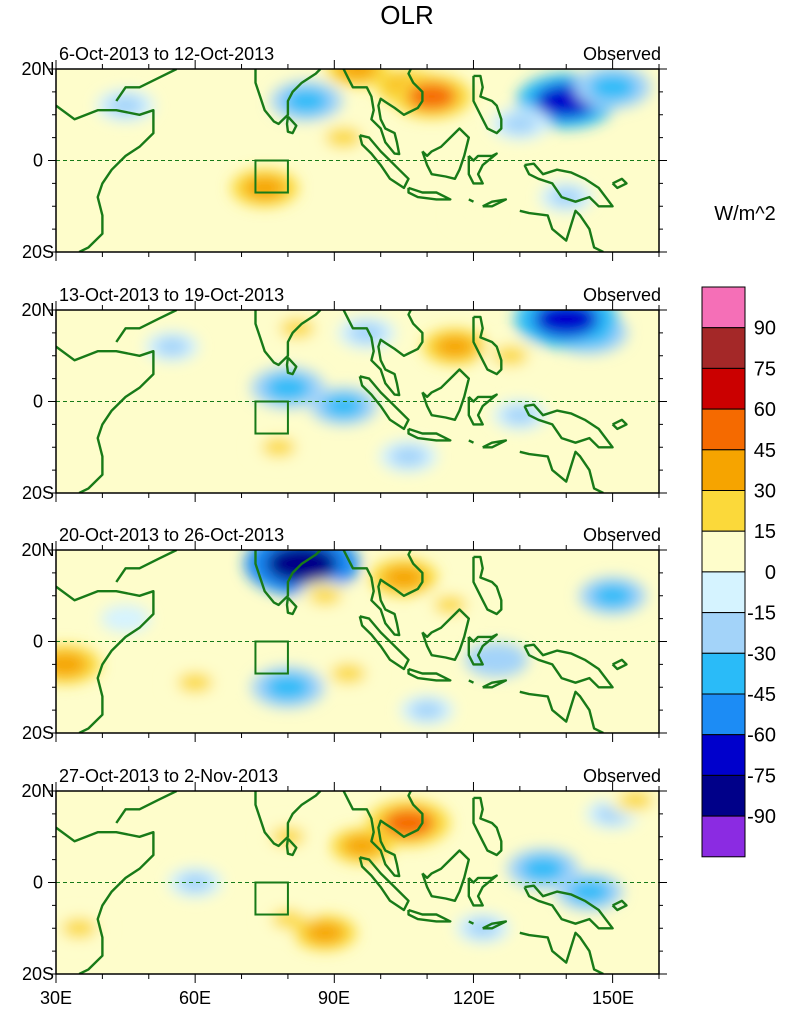  Describe the element at coordinates (738, 572) in the screenshot. I see `colorbar: 90 75 60 45 30 15 0 -15 -30 -45 -60 -75 -90` at that location.